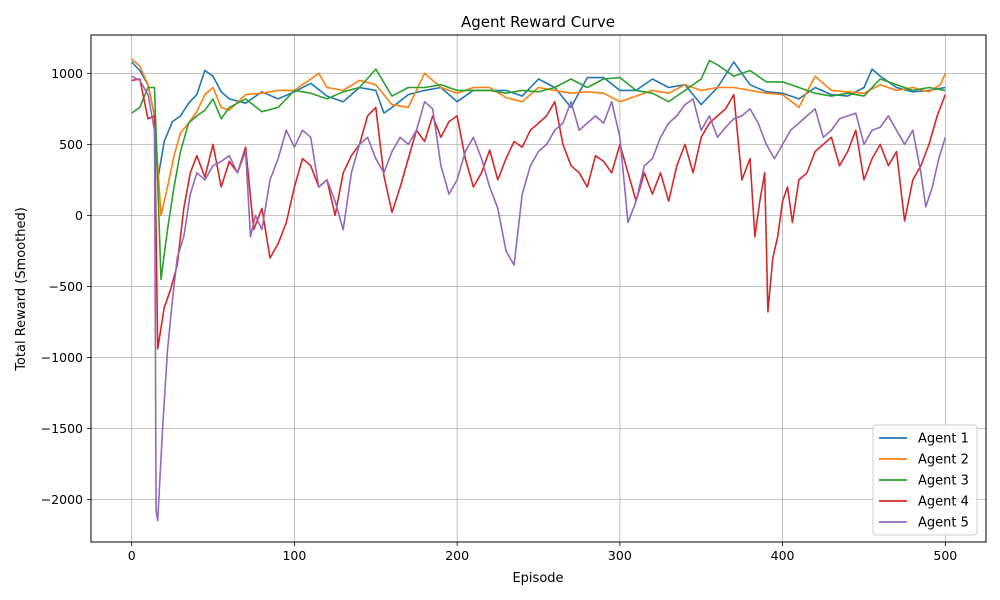  What do you see at coordinates (71, 144) in the screenshot?
I see `y-tick-label: 500` at bounding box center [71, 144].